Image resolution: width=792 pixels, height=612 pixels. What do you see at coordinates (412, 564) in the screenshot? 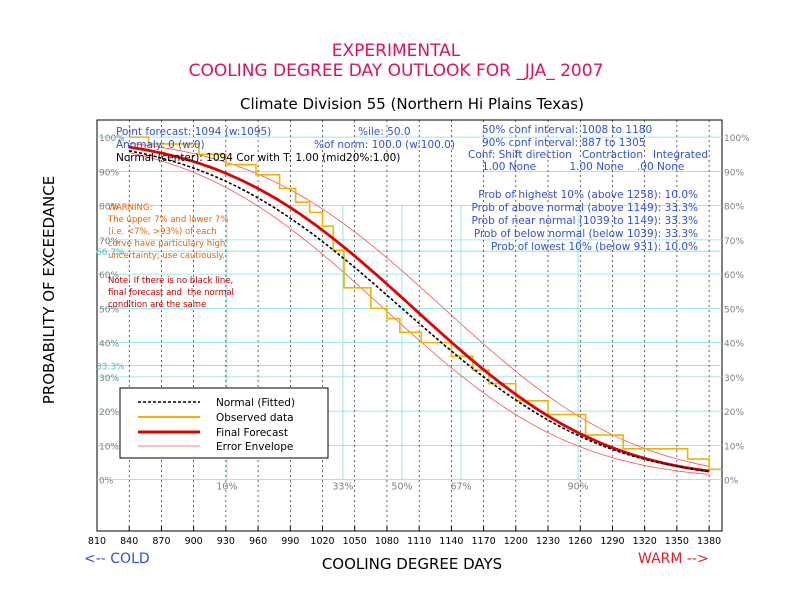
I see `x-axis-label: COOLING DEGREE DAYS` at bounding box center [412, 564].